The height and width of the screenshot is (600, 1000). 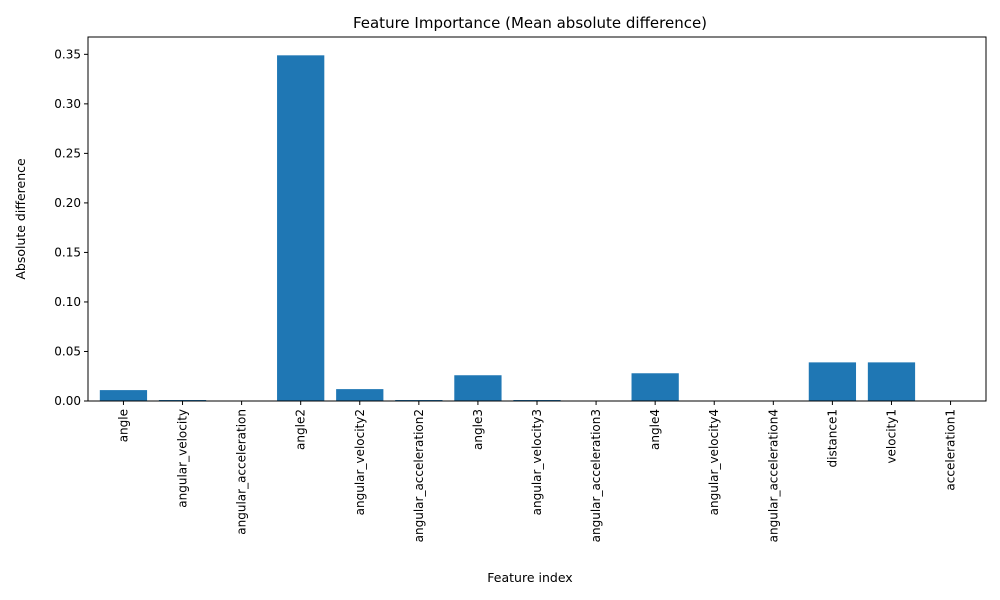 I want to click on y-tick-label: 0.00, so click(x=67, y=401).